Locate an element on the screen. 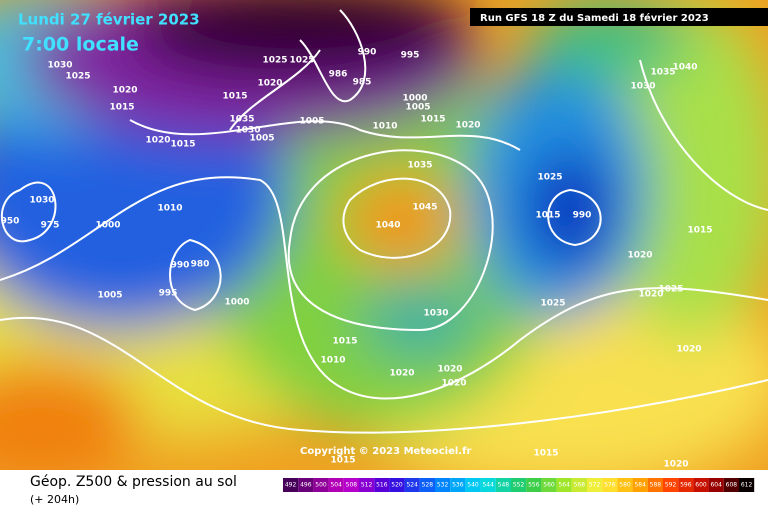 Image resolution: width=768 pixels, height=516 pixels. scale-label: 556 is located at coordinates (534, 485).